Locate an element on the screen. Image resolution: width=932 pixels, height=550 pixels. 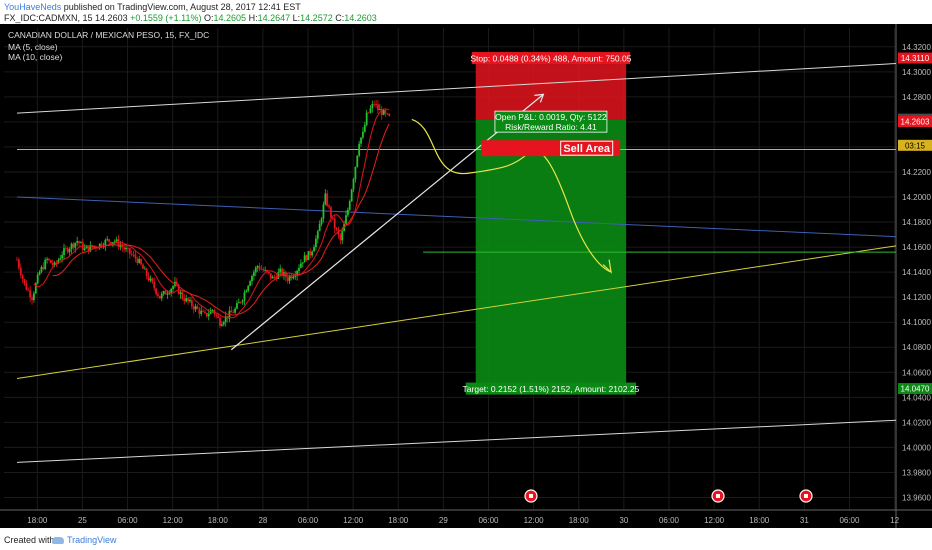
target-label-box is located at coordinates (551, 388).